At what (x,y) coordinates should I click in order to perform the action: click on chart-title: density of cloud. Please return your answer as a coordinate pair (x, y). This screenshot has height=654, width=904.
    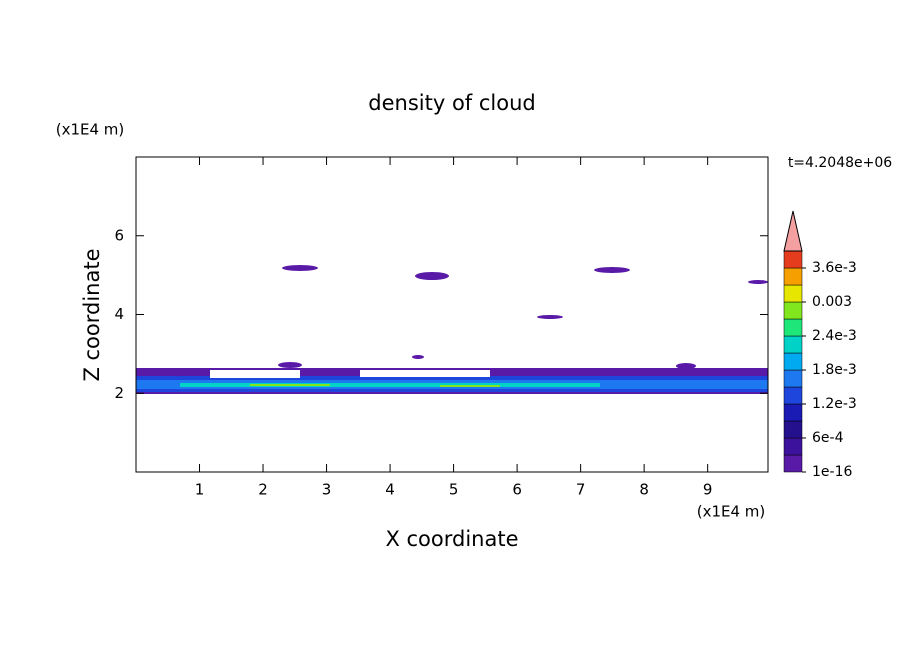
    Looking at the image, I should click on (451, 103).